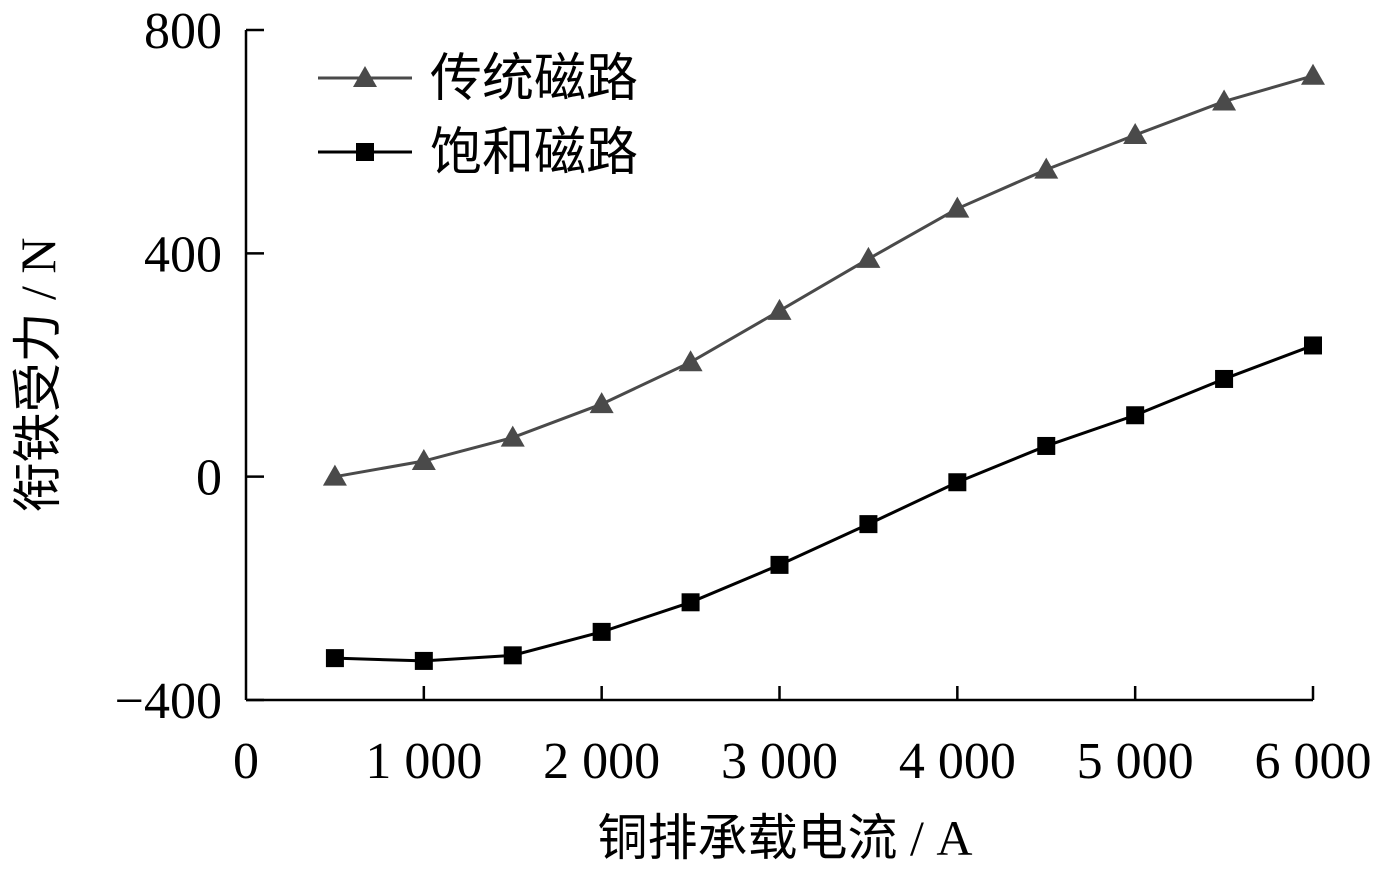  Describe the element at coordinates (779, 761) in the screenshot. I see `x-tick-label: 3 000` at that location.